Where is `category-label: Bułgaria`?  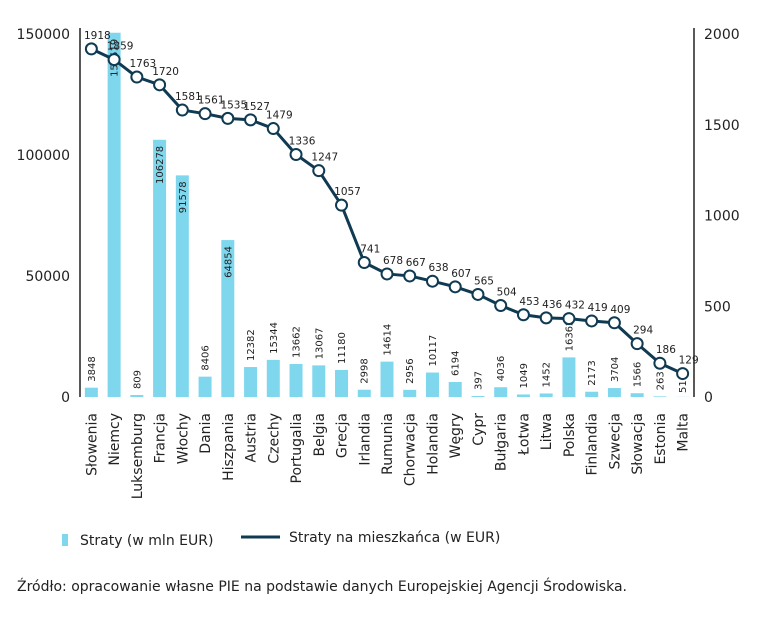 category-label: Bułgaria is located at coordinates (502, 442).